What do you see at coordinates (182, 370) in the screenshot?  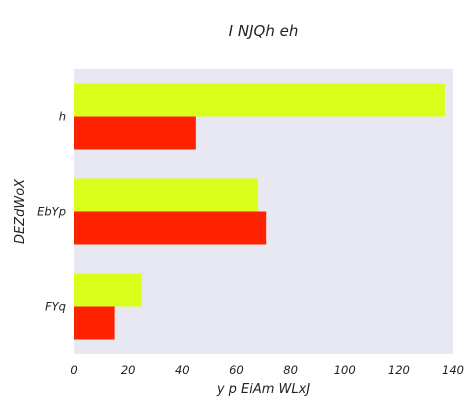 I see `x-tick-label: 40` at bounding box center [182, 370].